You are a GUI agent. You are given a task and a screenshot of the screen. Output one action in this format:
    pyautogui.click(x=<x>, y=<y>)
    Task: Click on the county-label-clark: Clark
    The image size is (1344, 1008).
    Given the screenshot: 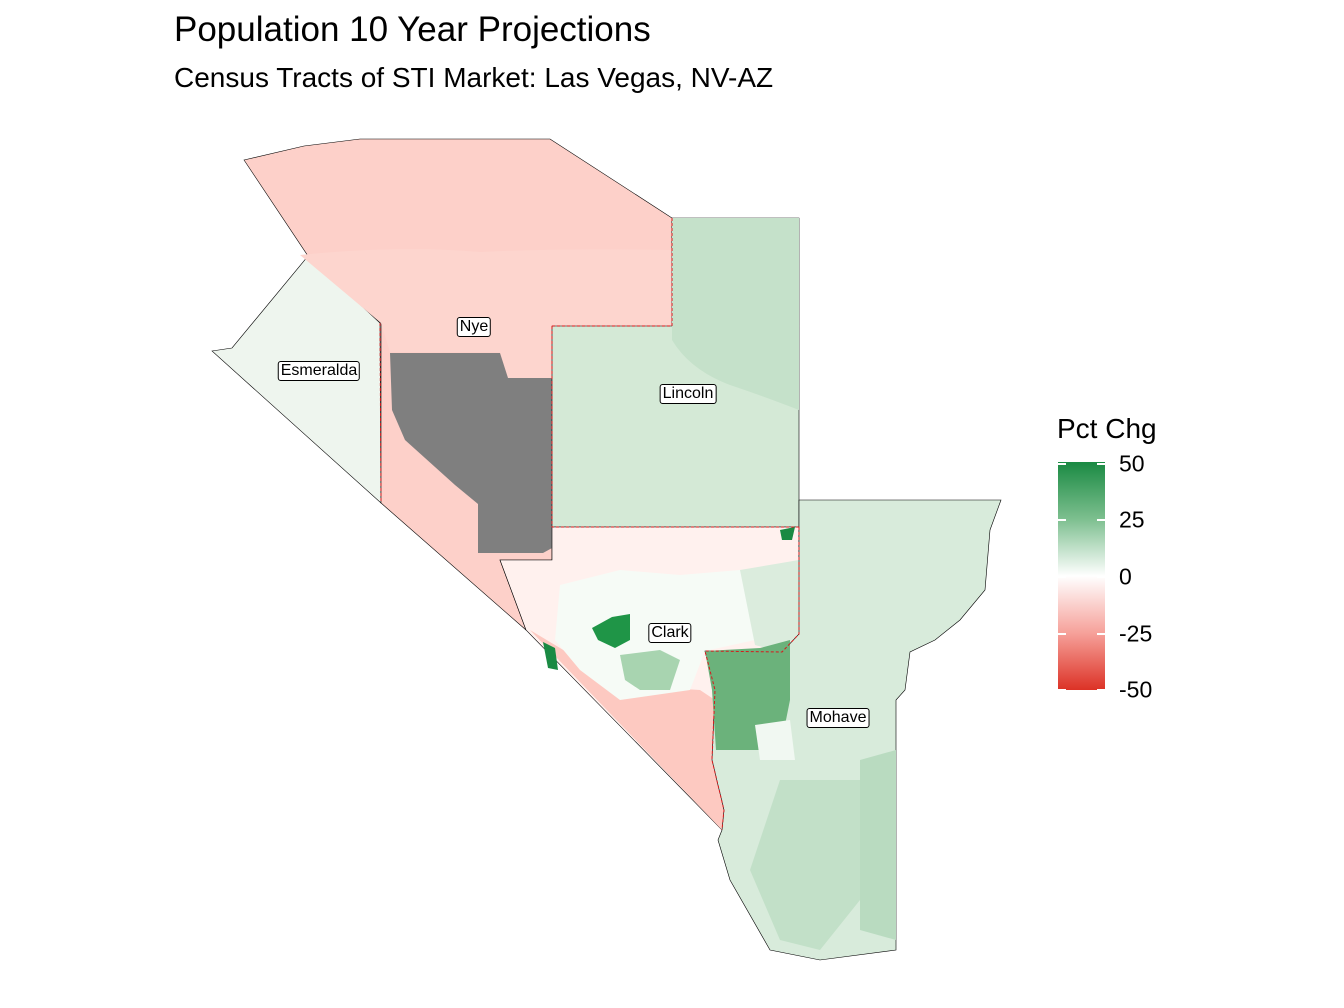 What is the action you would take?
    pyautogui.click(x=670, y=633)
    